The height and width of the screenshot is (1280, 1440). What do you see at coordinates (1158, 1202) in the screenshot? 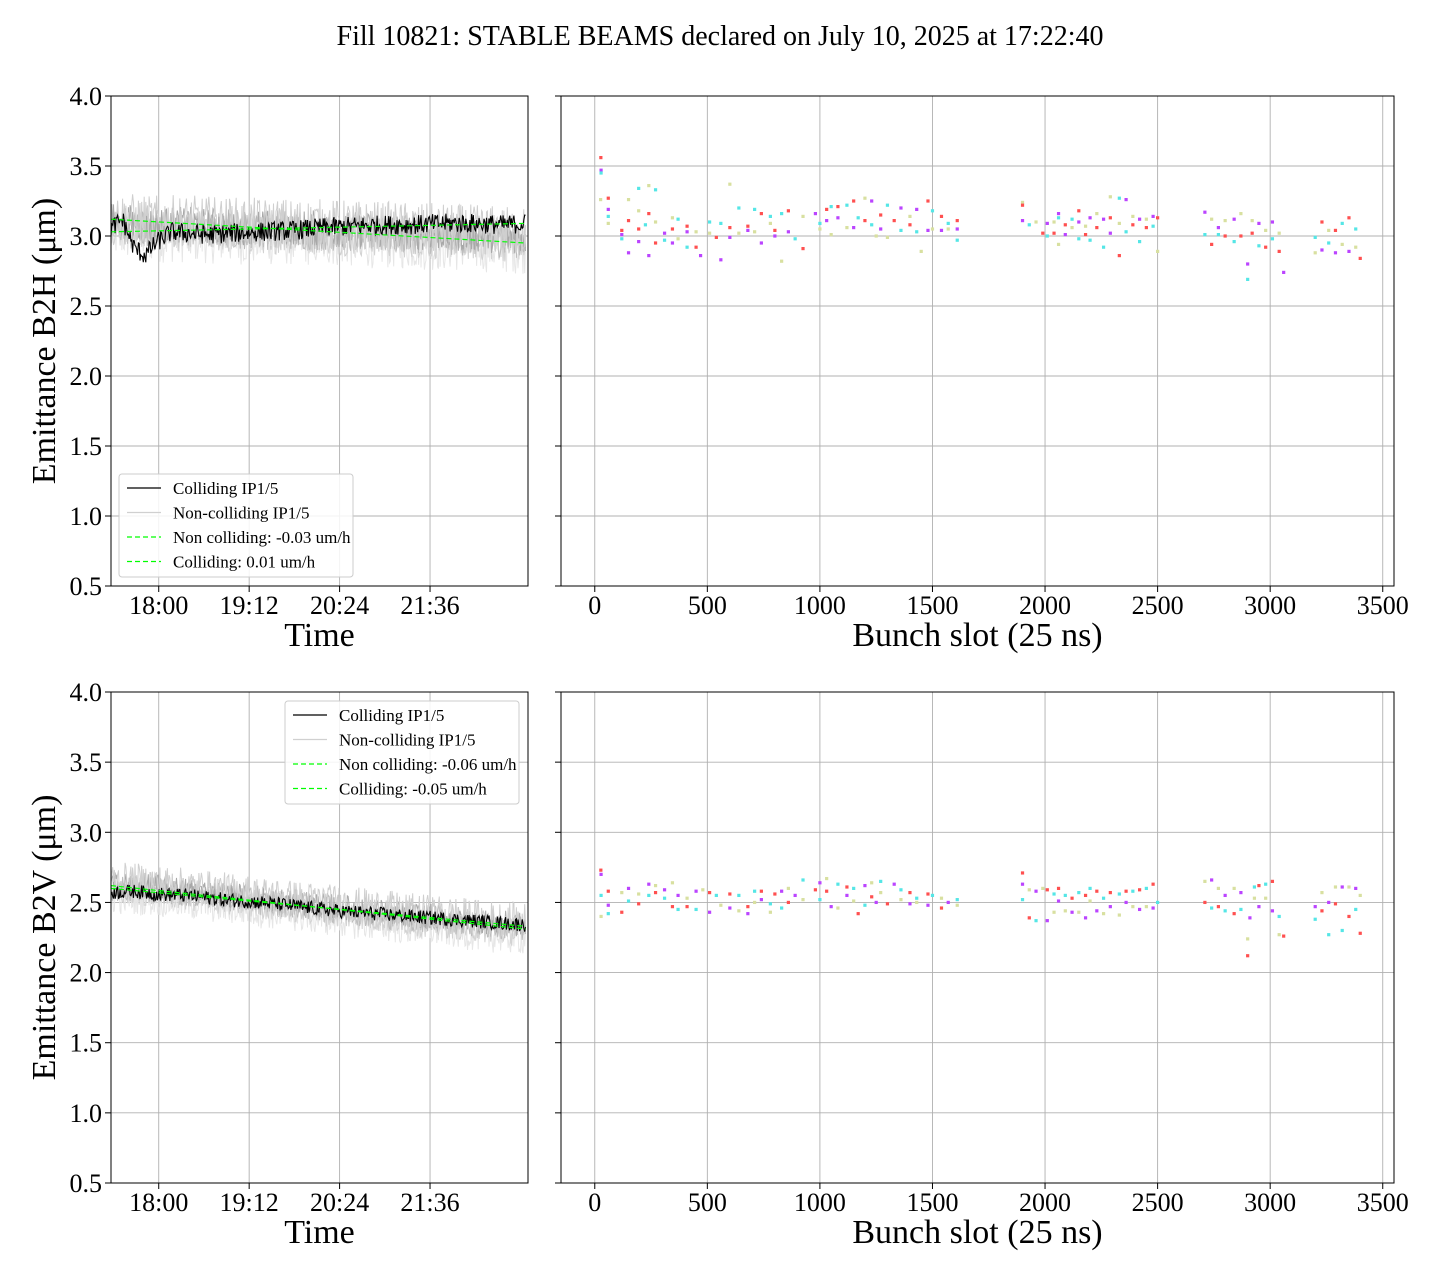
I see `x-tick-label: 2500` at bounding box center [1158, 1202].